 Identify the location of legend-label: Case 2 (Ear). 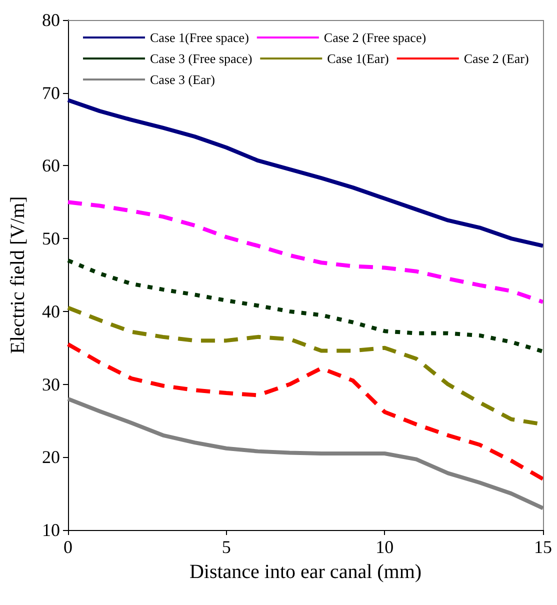
(496, 58).